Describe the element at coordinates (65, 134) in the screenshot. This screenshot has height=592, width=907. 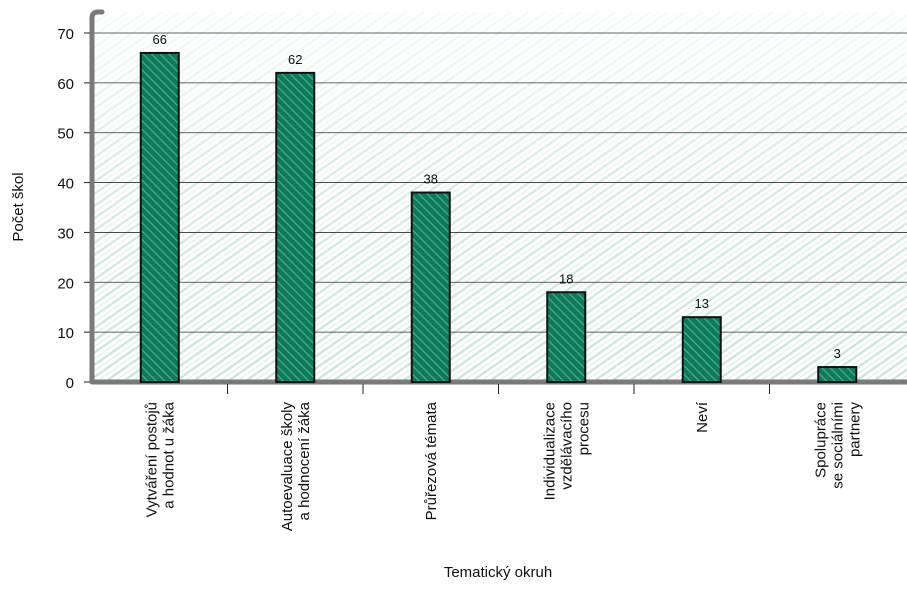
I see `y-tick-label: 50` at that location.